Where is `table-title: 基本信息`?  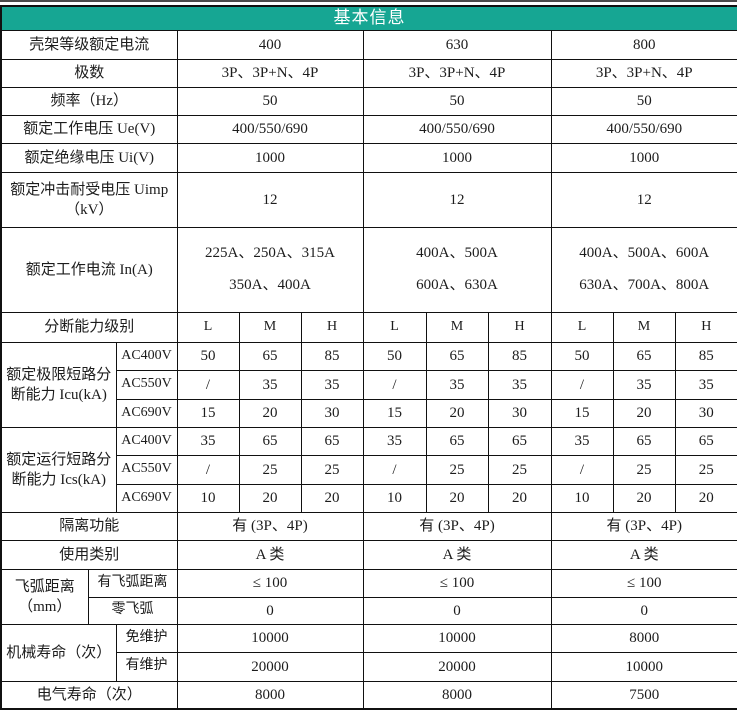 table-title: 基本信息 is located at coordinates (368, 18).